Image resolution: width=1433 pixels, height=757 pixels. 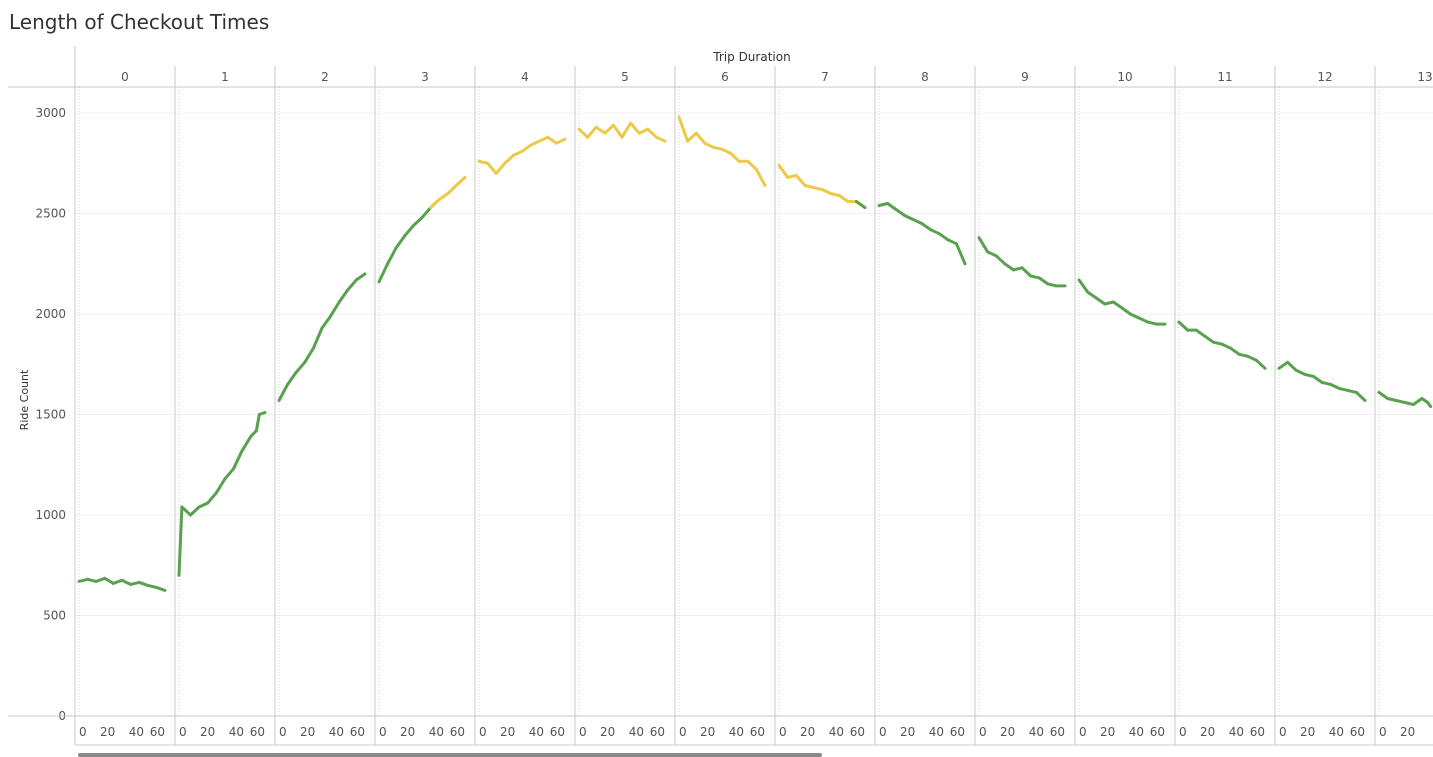 What do you see at coordinates (1324, 77) in the screenshot?
I see `panel-header-12: 12` at bounding box center [1324, 77].